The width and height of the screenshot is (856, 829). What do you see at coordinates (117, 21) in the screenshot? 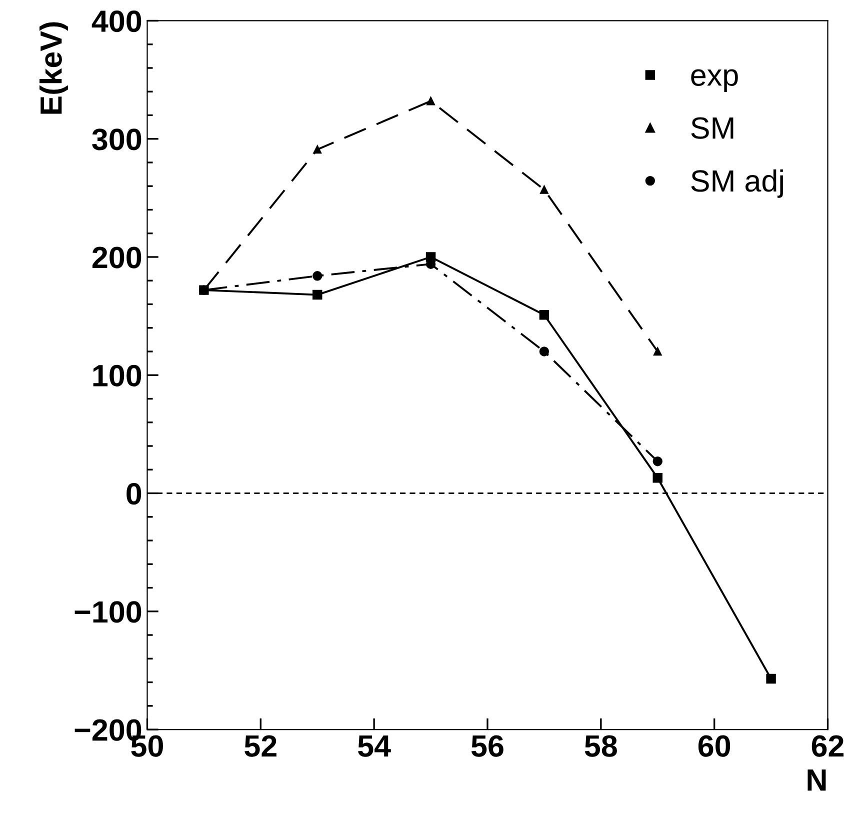
I see `y-tick-label: 400` at bounding box center [117, 21].